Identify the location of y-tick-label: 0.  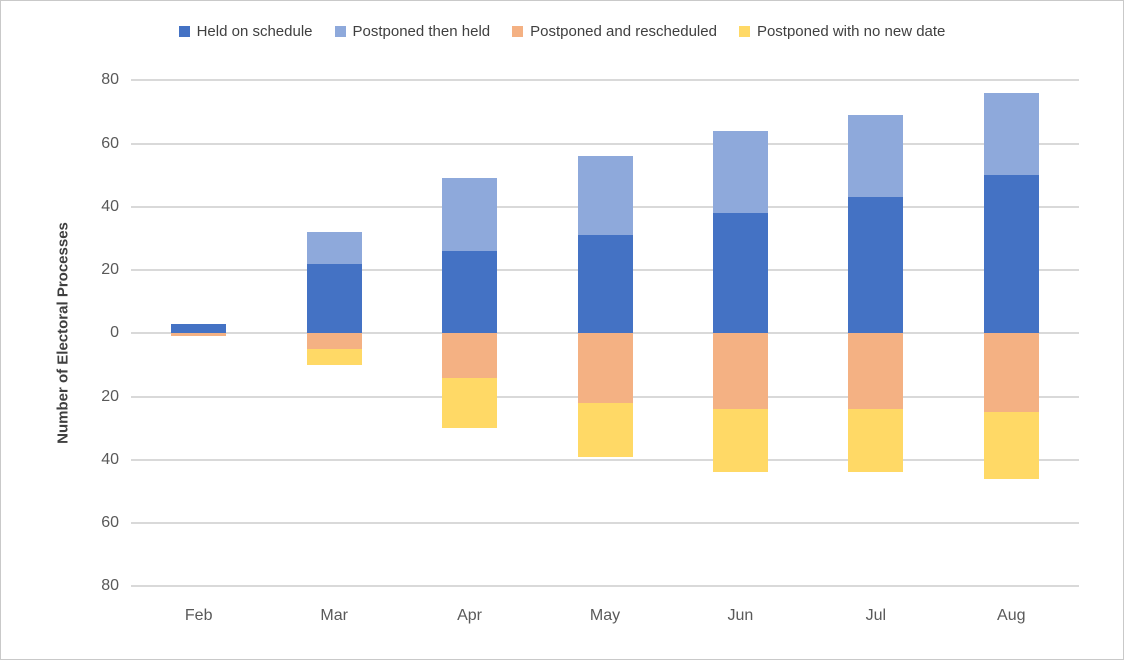
(114, 333).